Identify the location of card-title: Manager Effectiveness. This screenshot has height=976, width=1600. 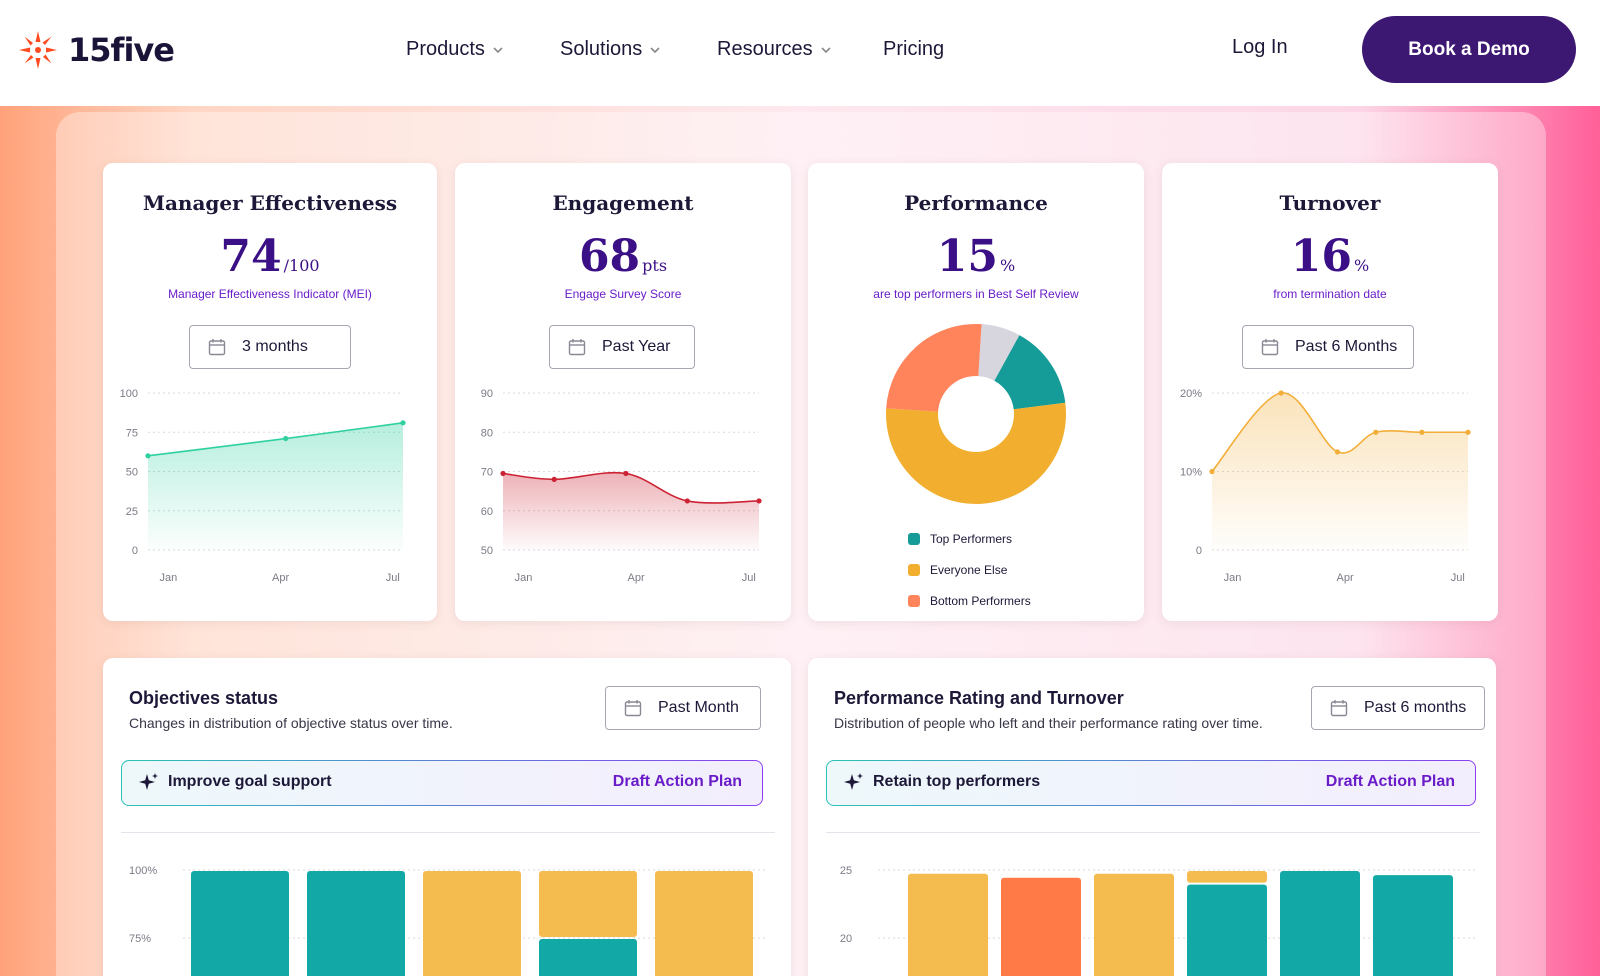
(270, 203).